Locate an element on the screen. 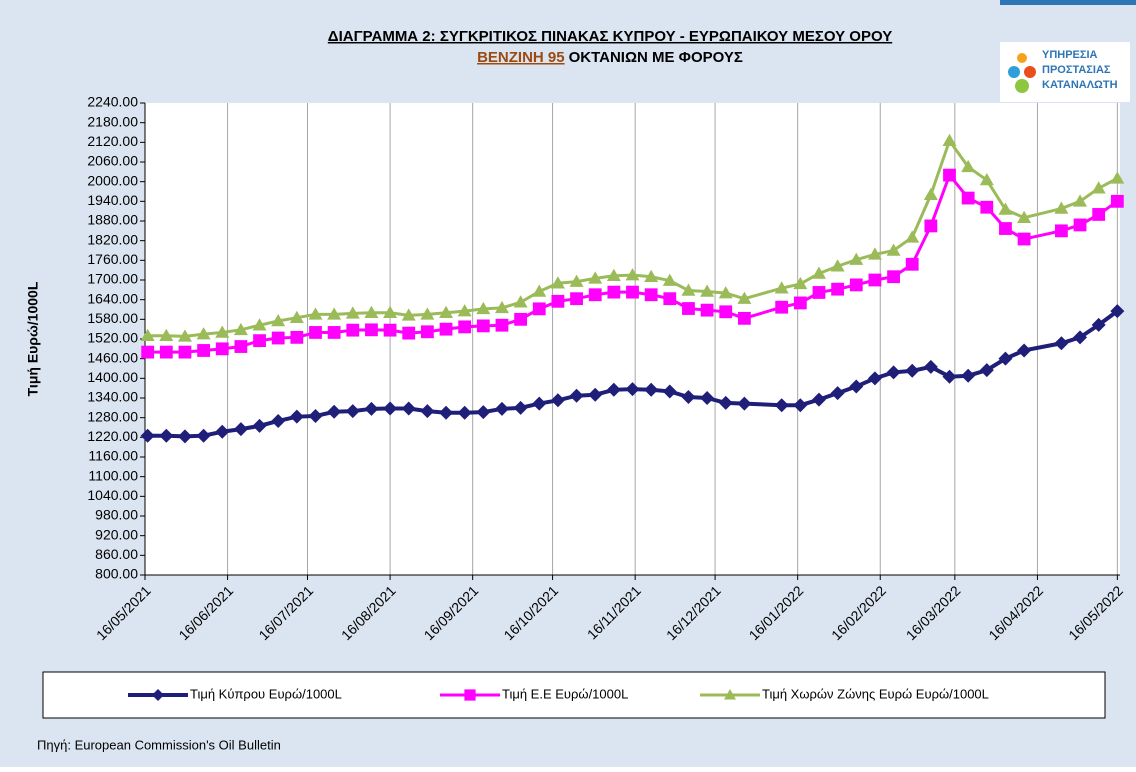  legend-box is located at coordinates (574, 695).